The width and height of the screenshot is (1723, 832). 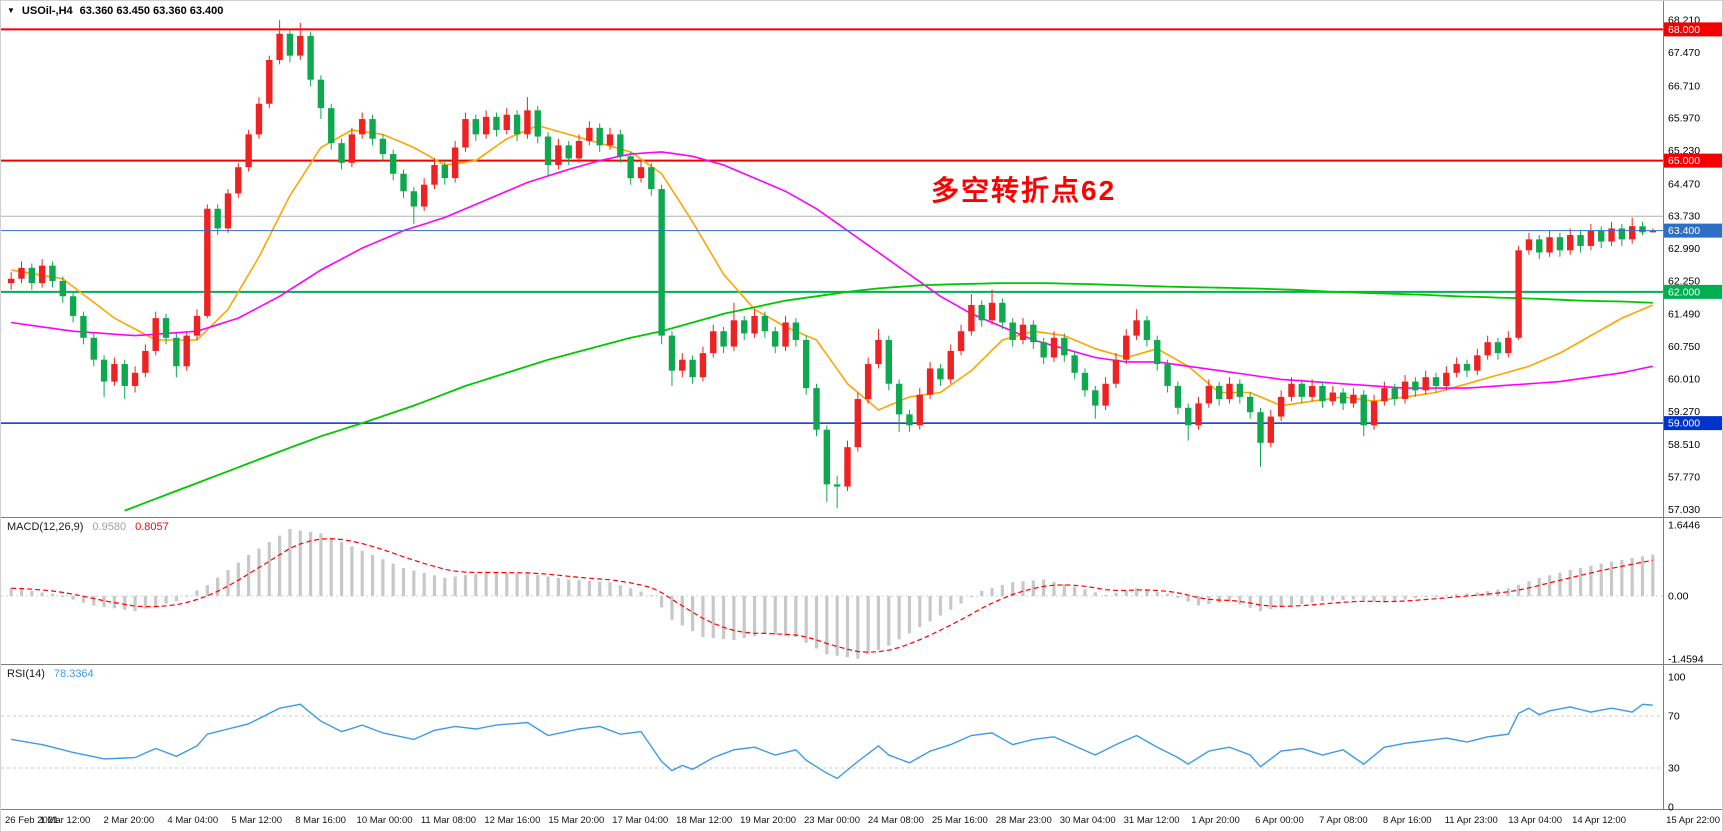 I want to click on price-badge-label: 63.400, so click(x=1684, y=231).